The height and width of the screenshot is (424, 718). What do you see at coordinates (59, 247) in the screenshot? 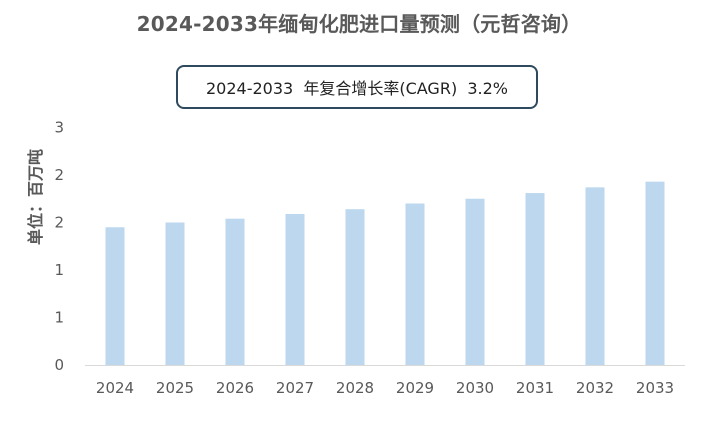
I see `y-axis-ticks: 0 1 1 2 2 3` at bounding box center [59, 247].